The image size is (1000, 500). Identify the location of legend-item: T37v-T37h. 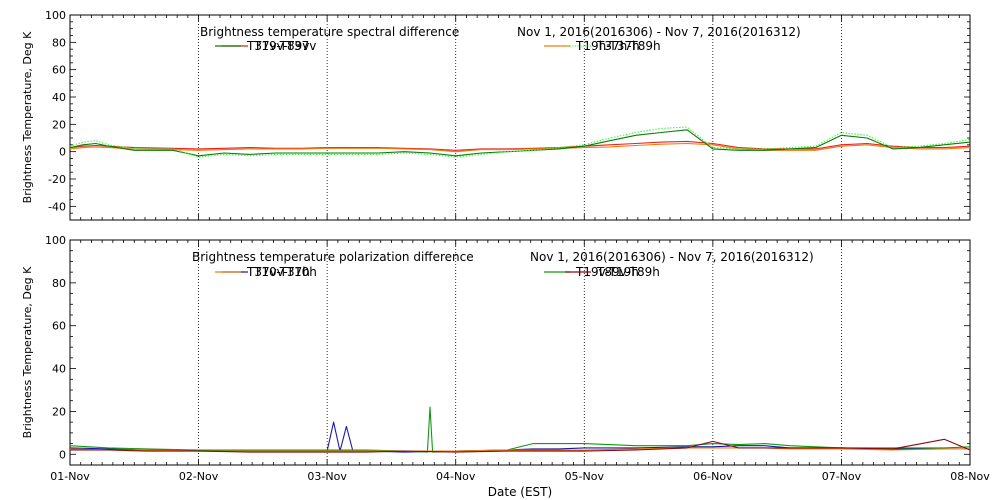
(262, 272).